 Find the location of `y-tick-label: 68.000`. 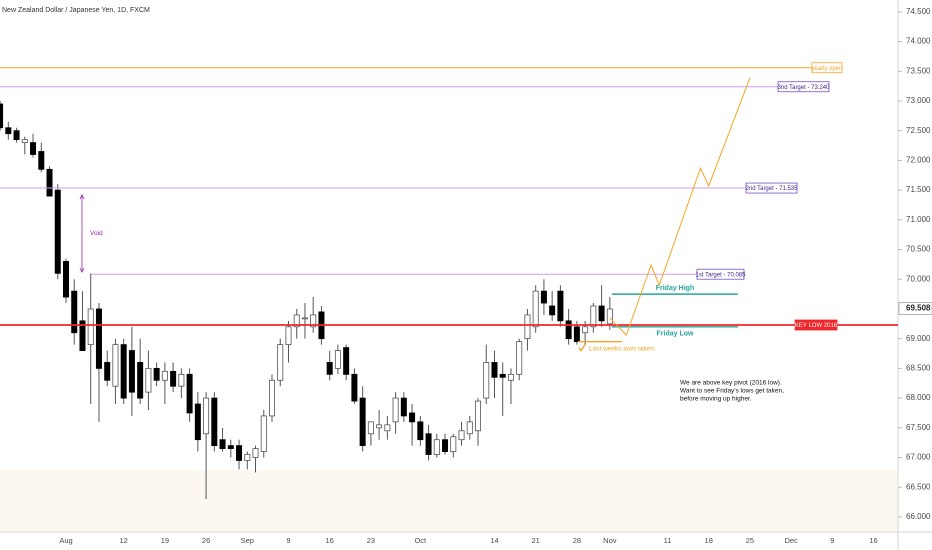

y-tick-label: 68.000 is located at coordinates (918, 397).